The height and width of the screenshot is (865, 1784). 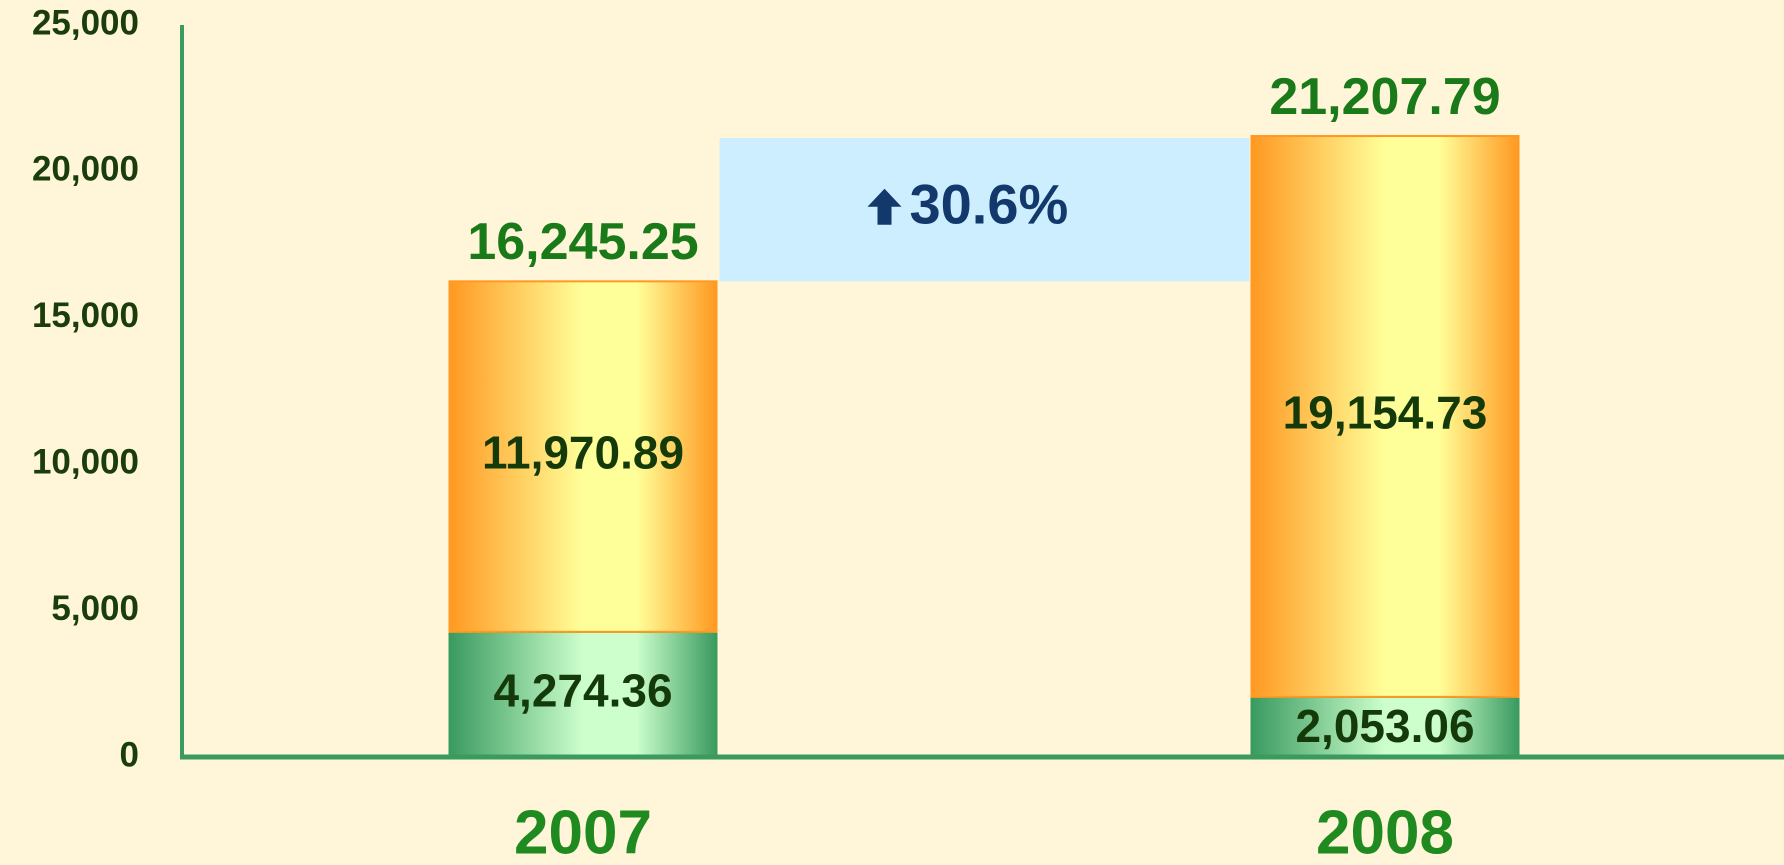 What do you see at coordinates (582, 691) in the screenshot?
I see `value-label: 4,274.36` at bounding box center [582, 691].